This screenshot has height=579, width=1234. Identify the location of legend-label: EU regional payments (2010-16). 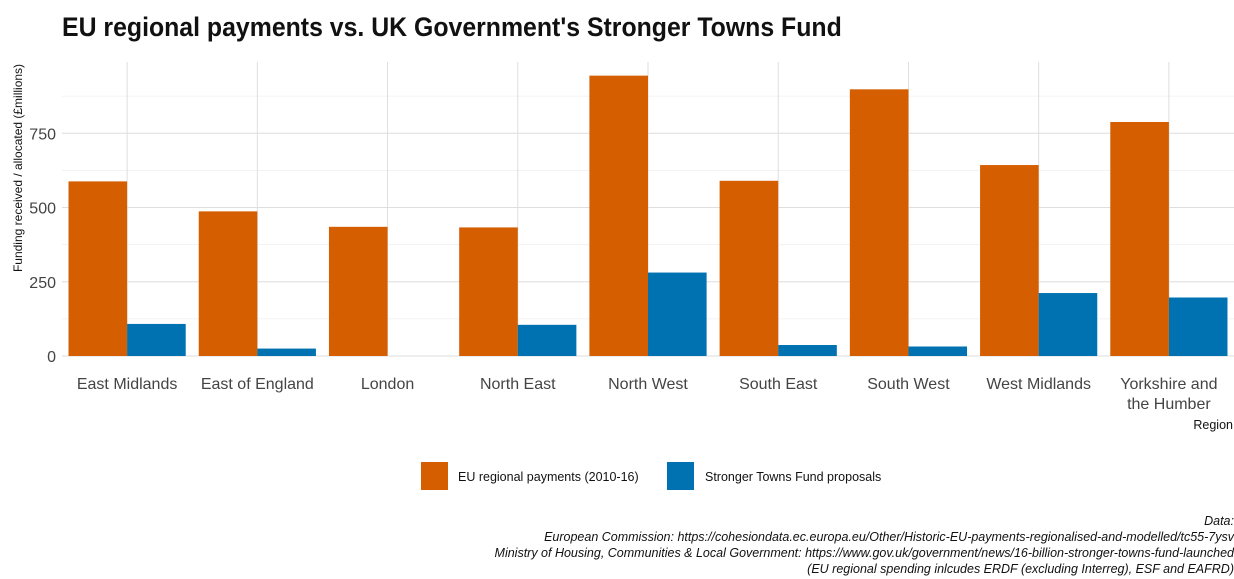
(548, 477).